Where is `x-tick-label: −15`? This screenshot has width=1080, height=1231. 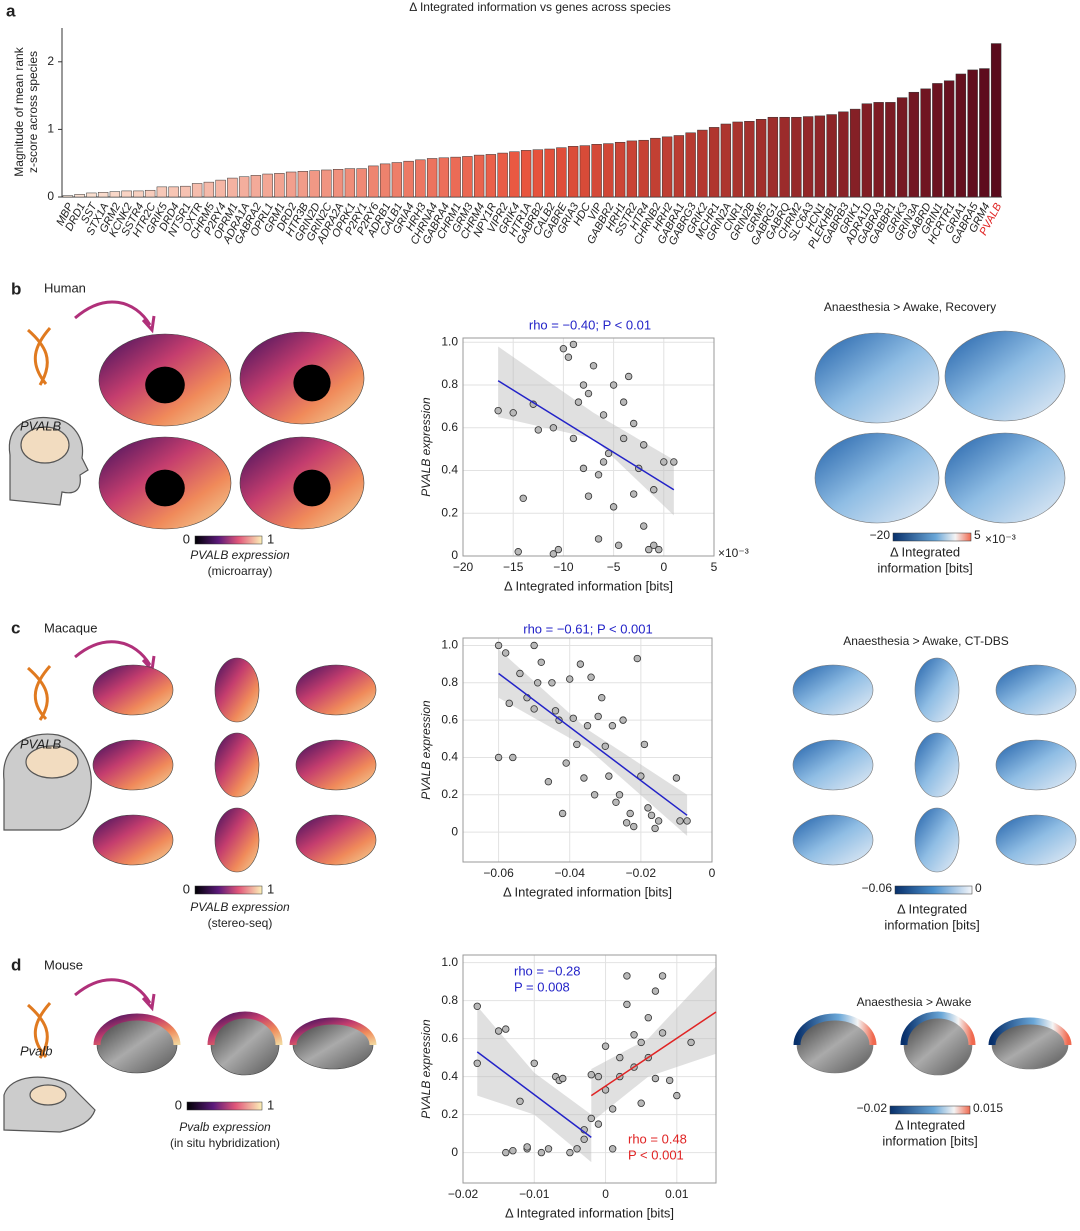 x-tick-label: −15 is located at coordinates (513, 567).